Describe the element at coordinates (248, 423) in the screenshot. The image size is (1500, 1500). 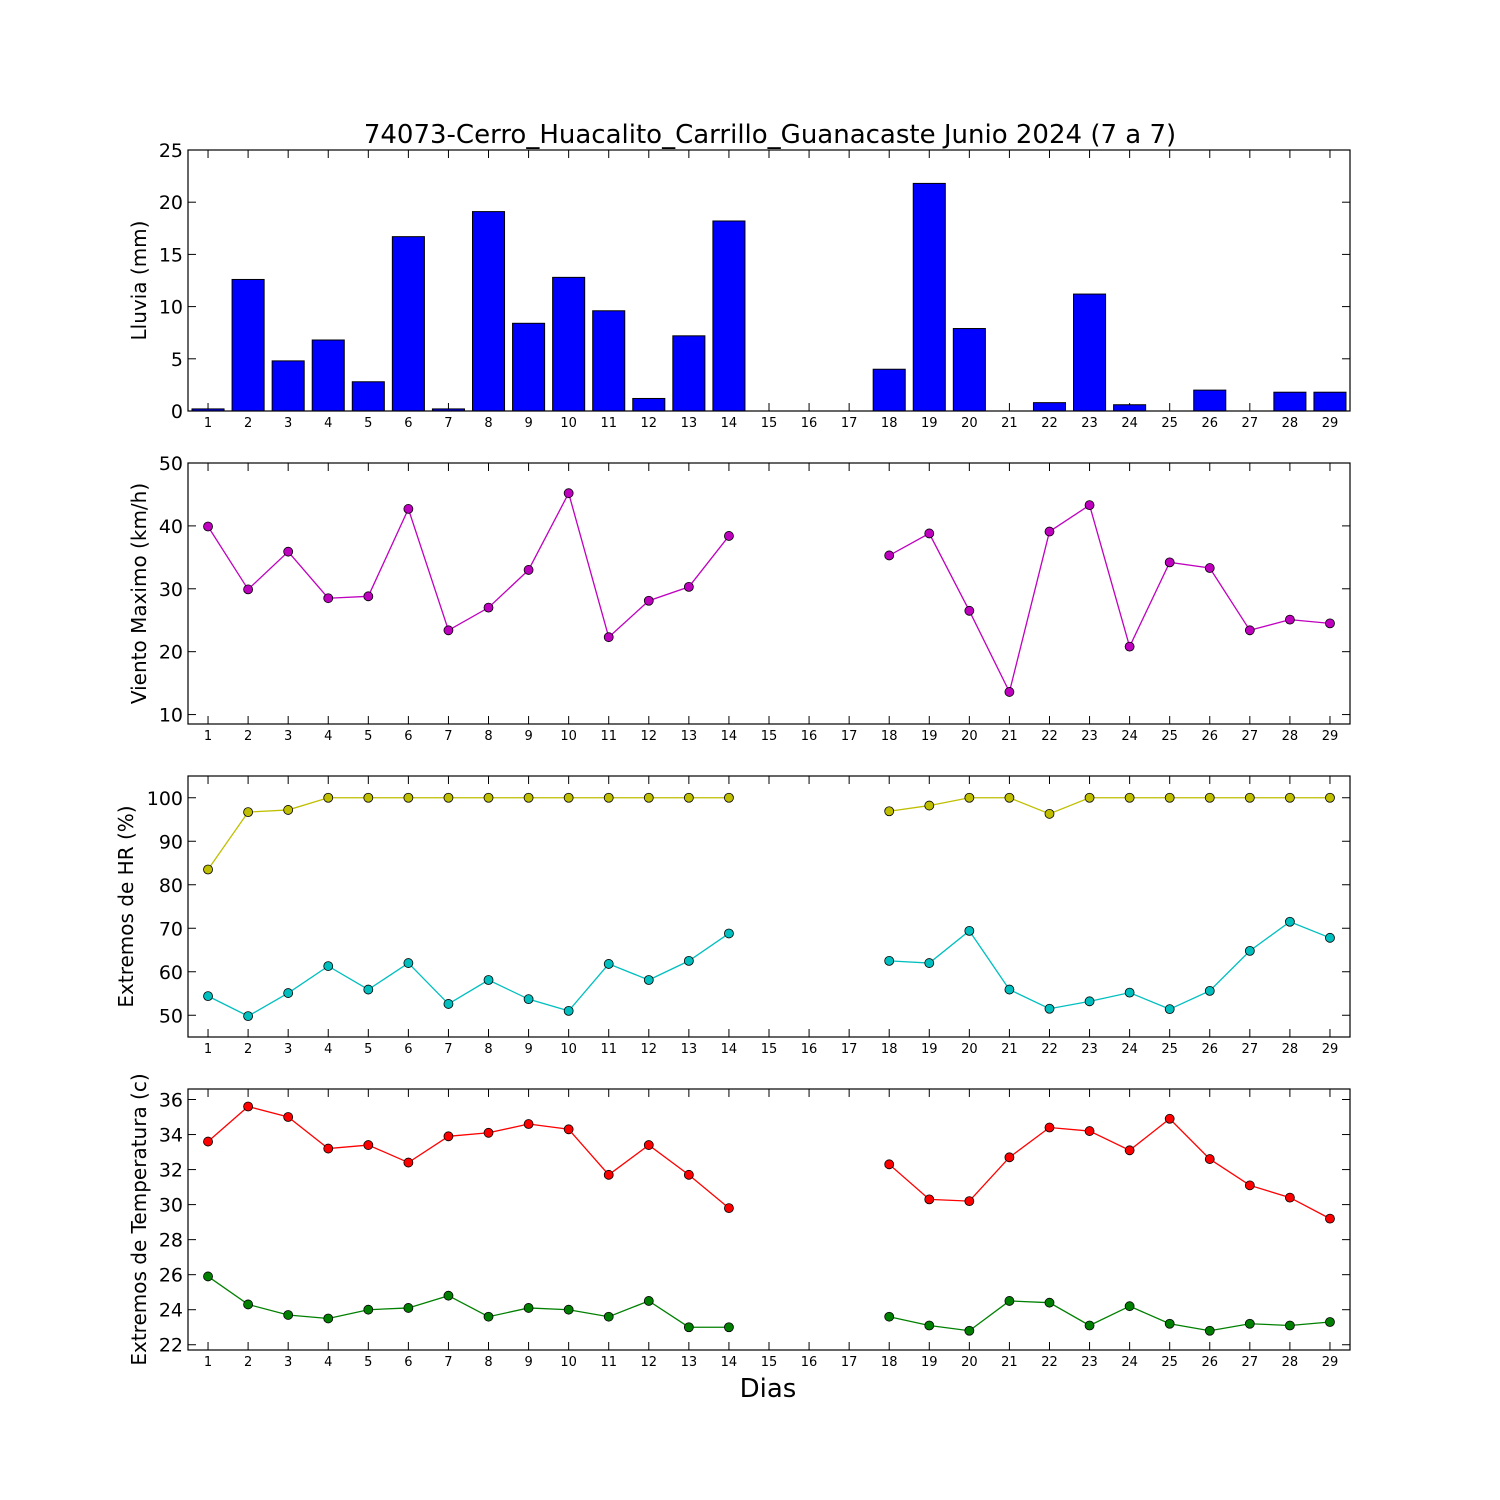
I see `x-tick-label: 2` at that location.